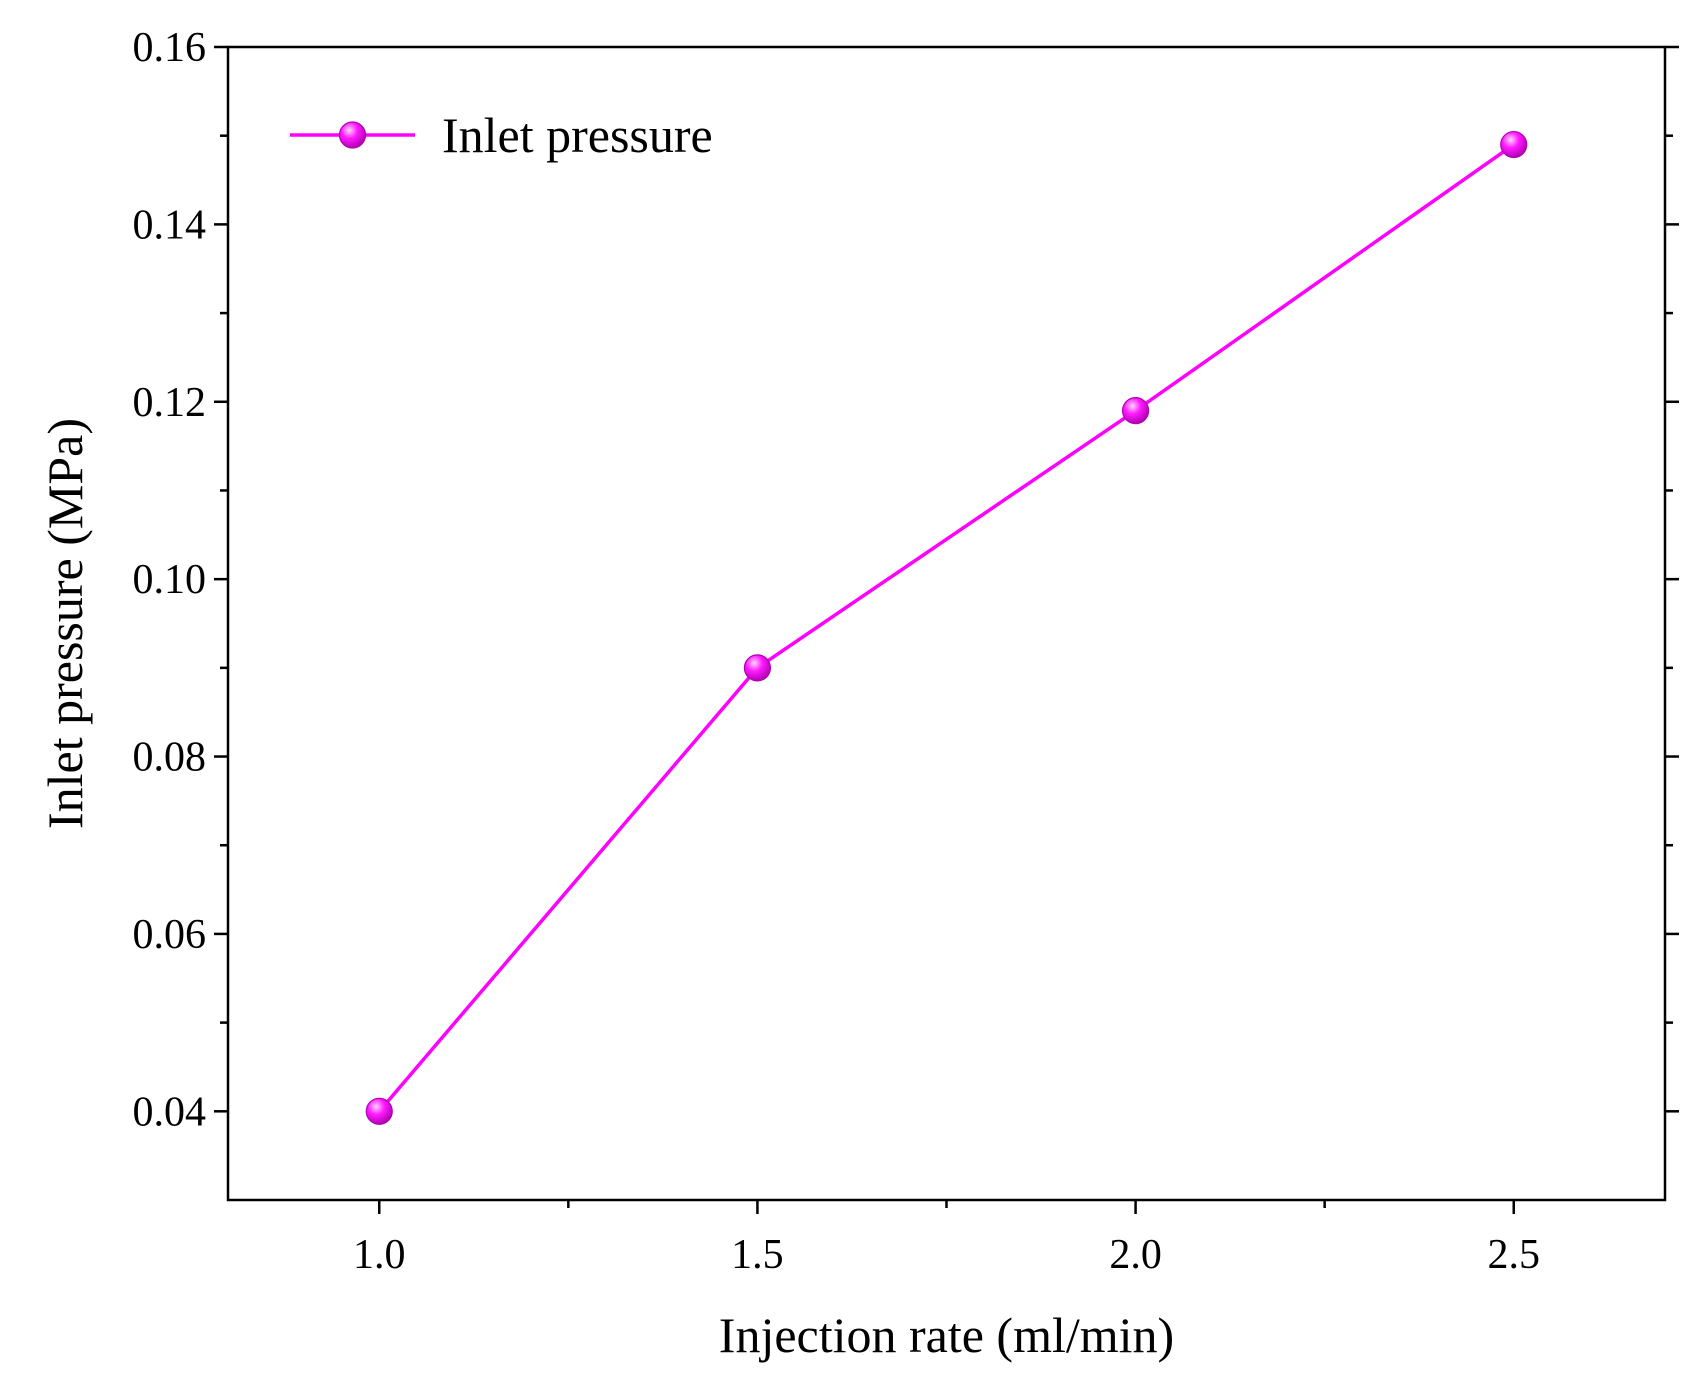 This screenshot has width=1691, height=1386. I want to click on x-tick-label: 1.5, so click(757, 1255).